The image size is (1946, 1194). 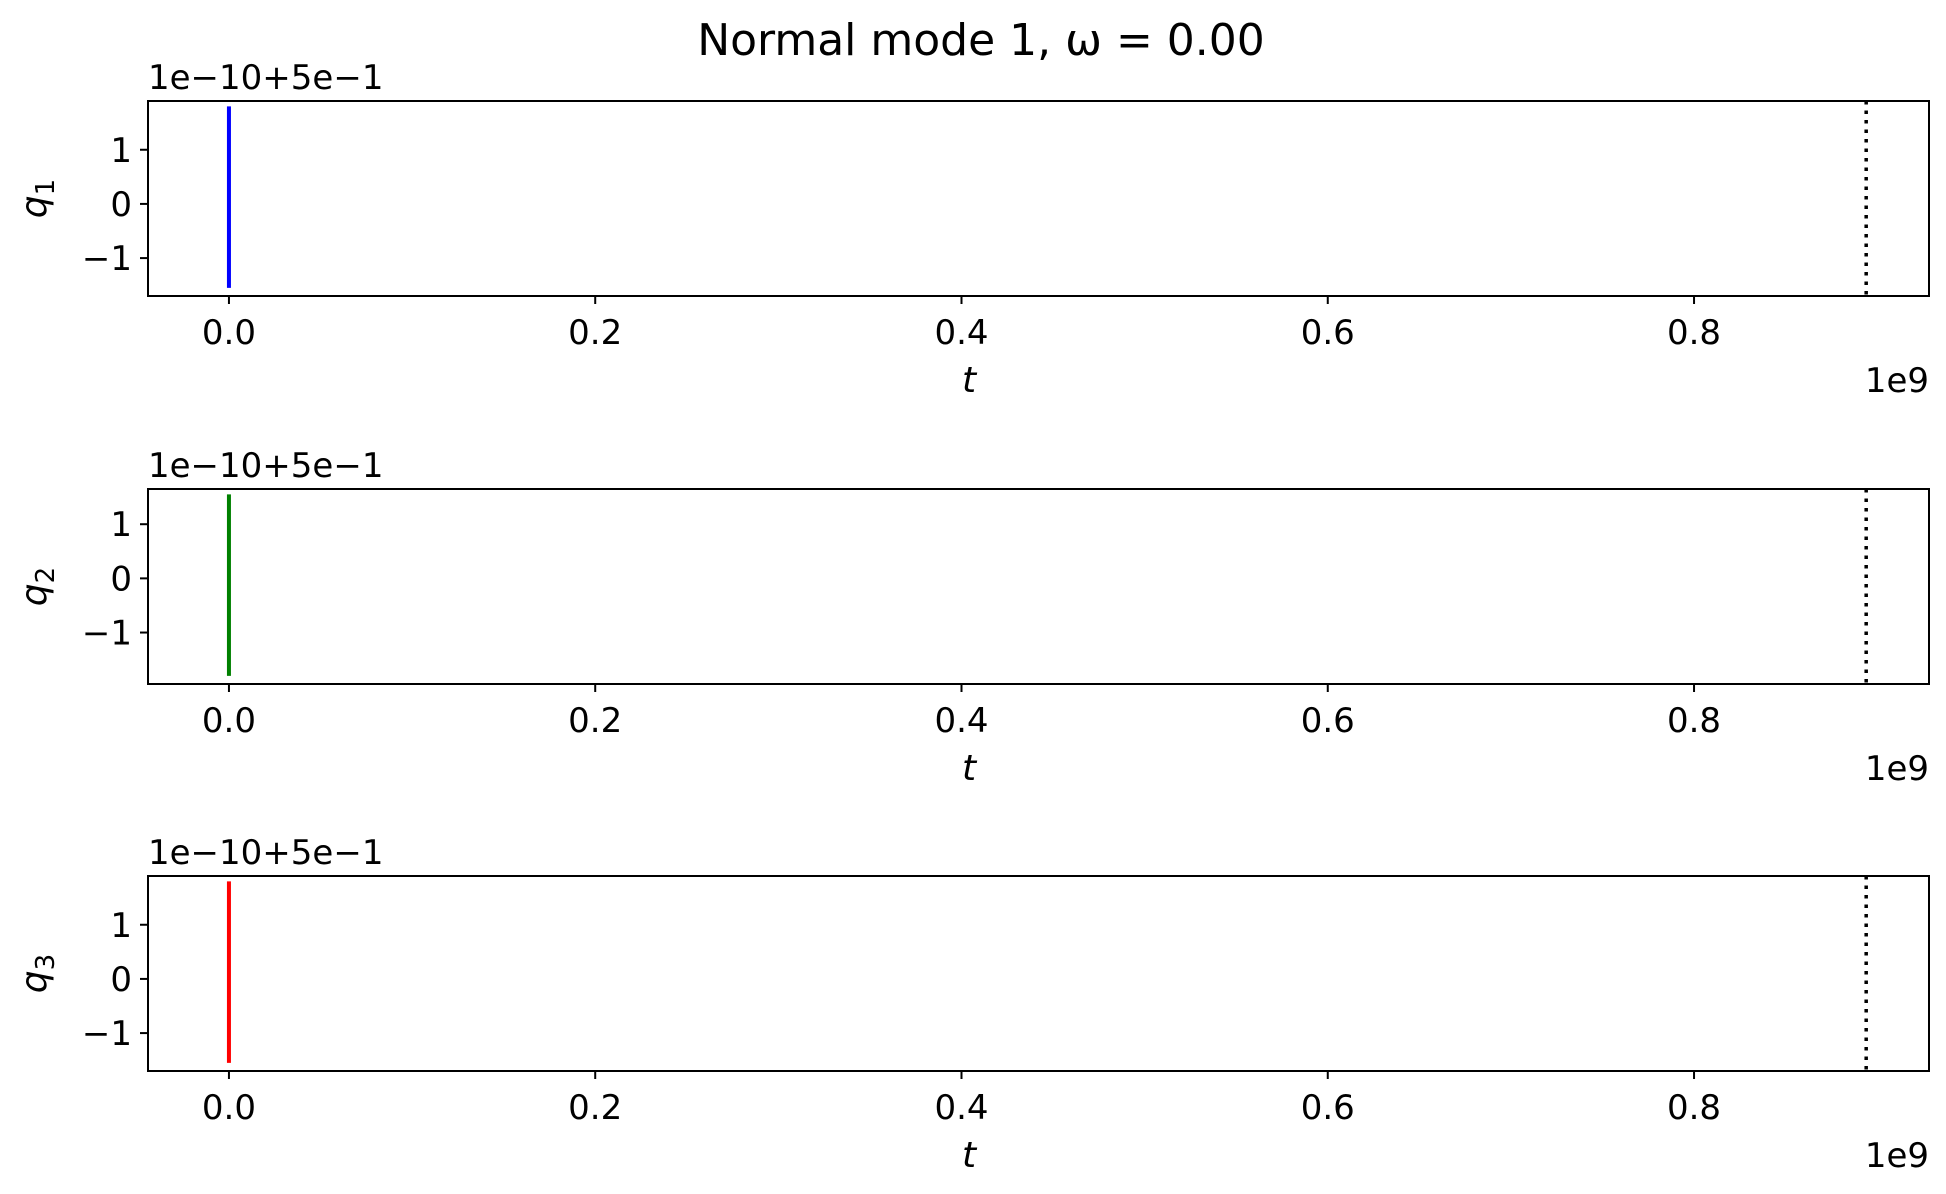 What do you see at coordinates (981, 40) in the screenshot?
I see `figure-title: Normal mode 1, ω = 0.00` at bounding box center [981, 40].